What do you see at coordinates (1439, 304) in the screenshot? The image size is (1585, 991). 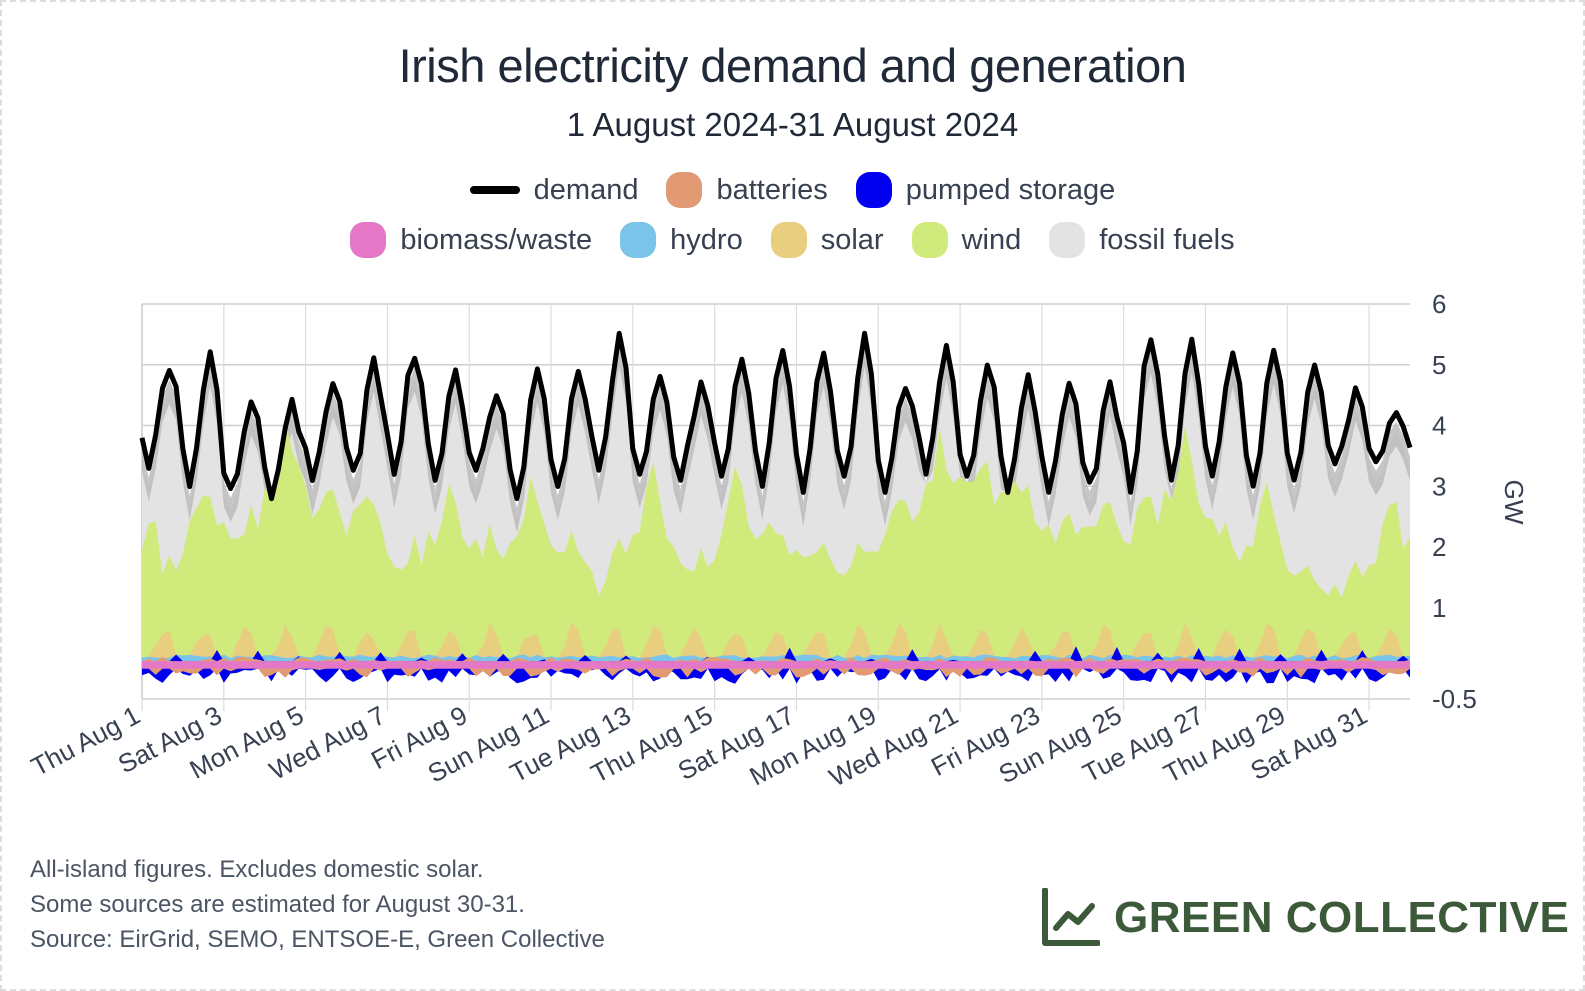 I see `y-tick-label: 6` at bounding box center [1439, 304].